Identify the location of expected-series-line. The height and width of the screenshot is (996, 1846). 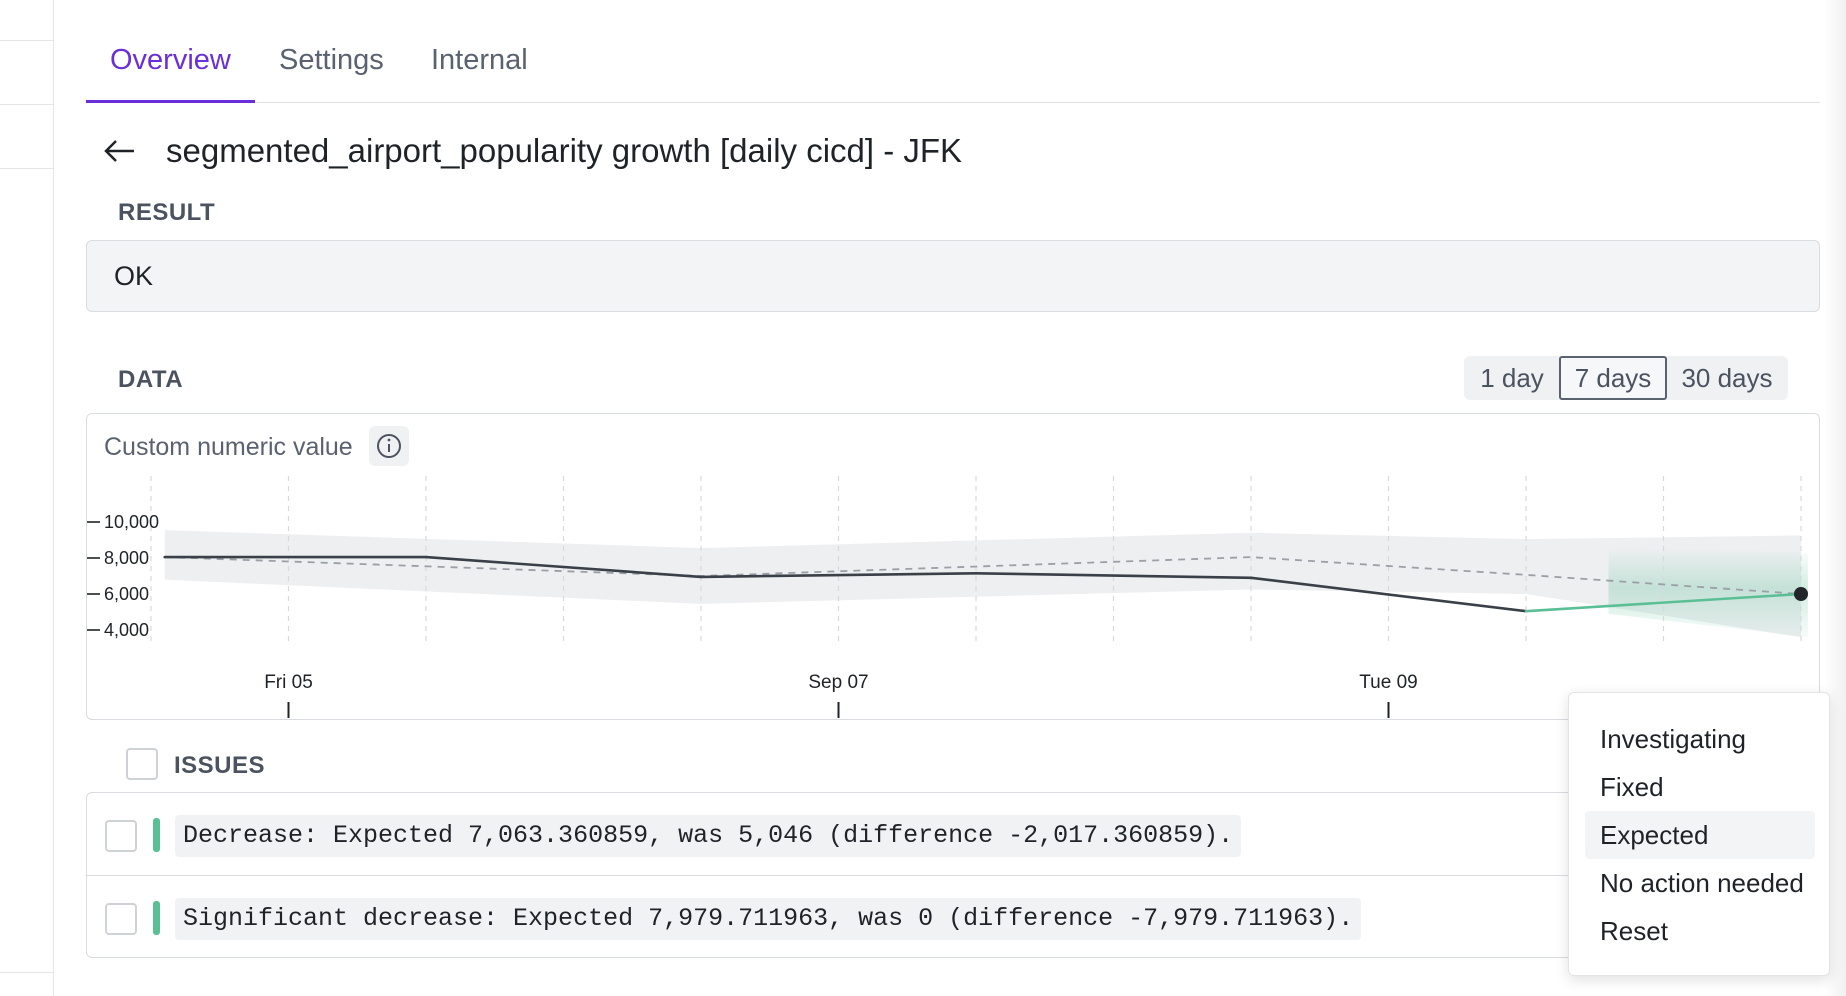
(983, 575).